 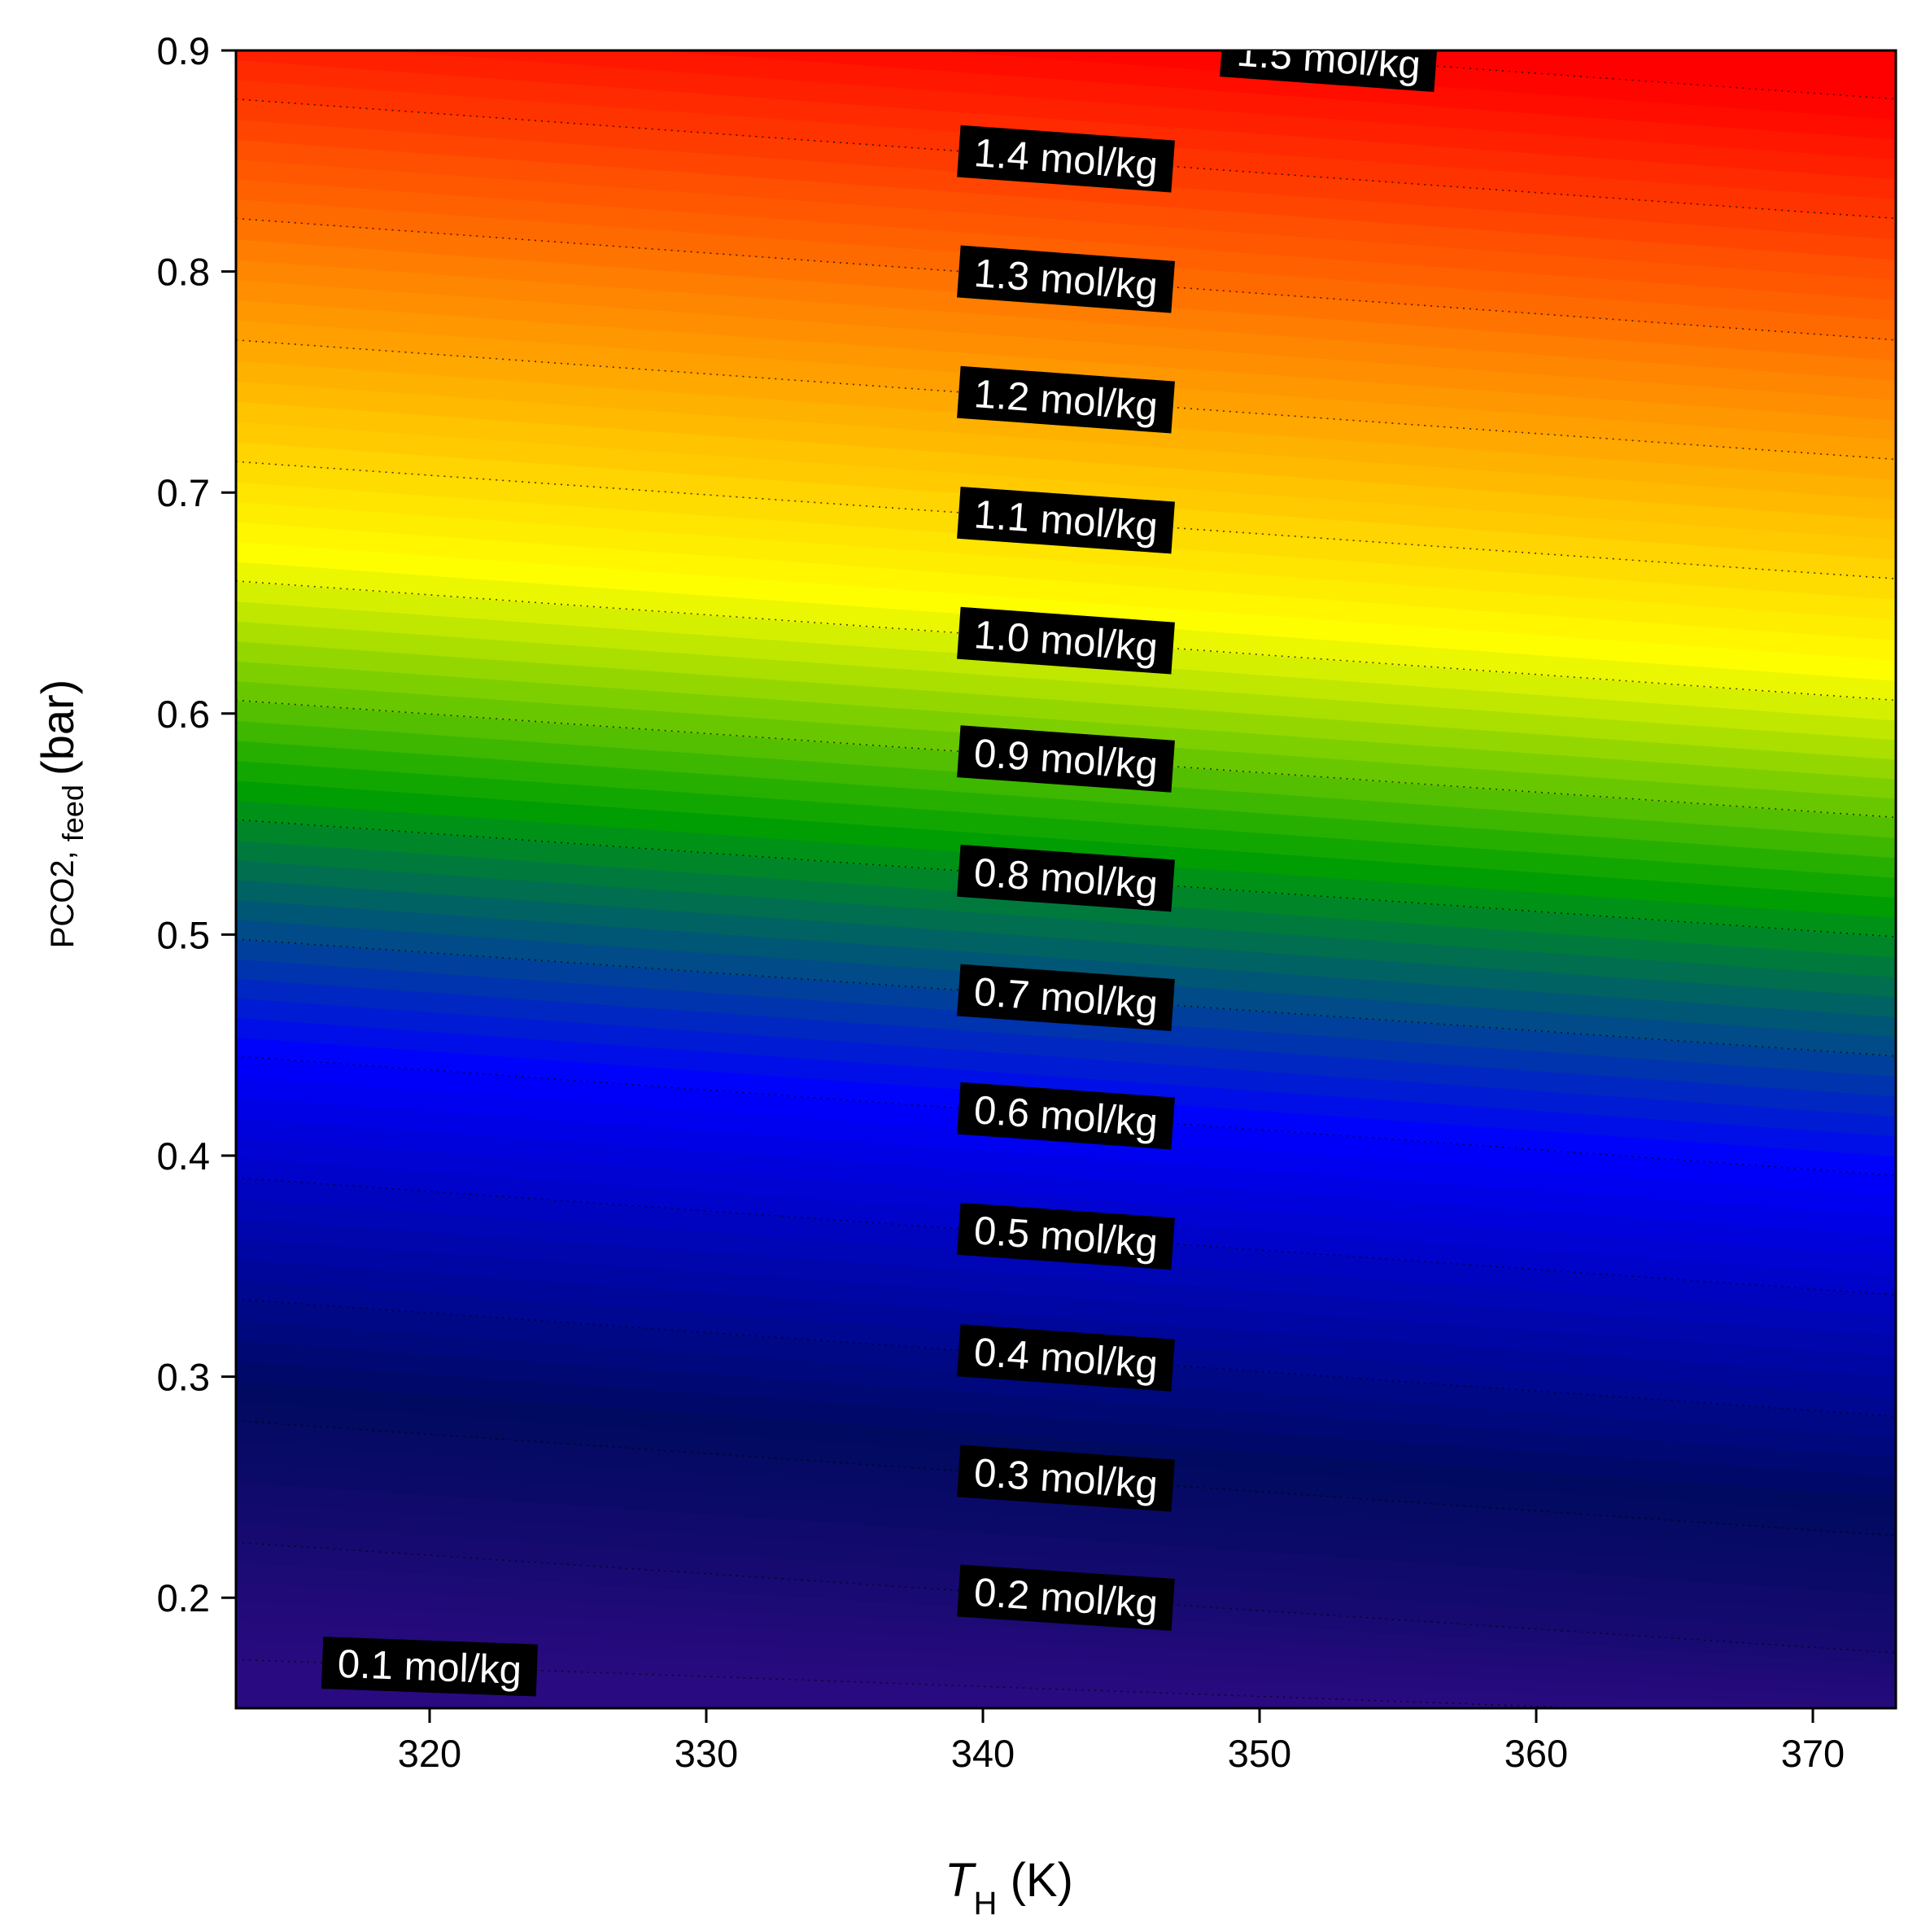 I want to click on contour-label: 0.8 mol/kg, so click(x=1066, y=878).